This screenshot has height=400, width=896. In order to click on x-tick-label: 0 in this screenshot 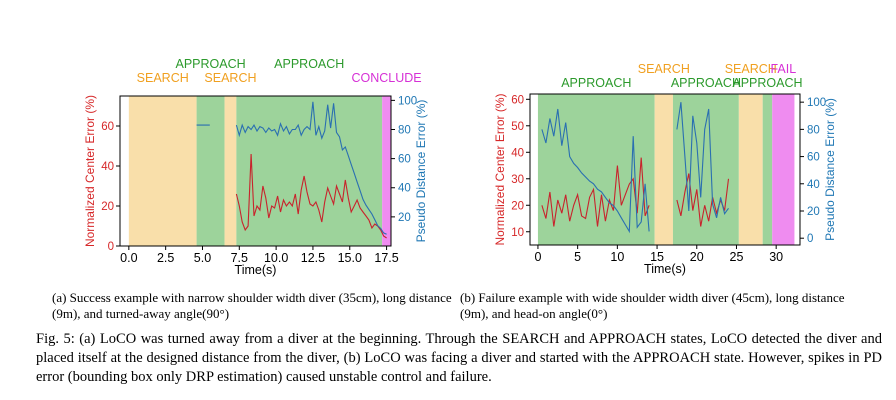, I will do `click(537, 257)`.